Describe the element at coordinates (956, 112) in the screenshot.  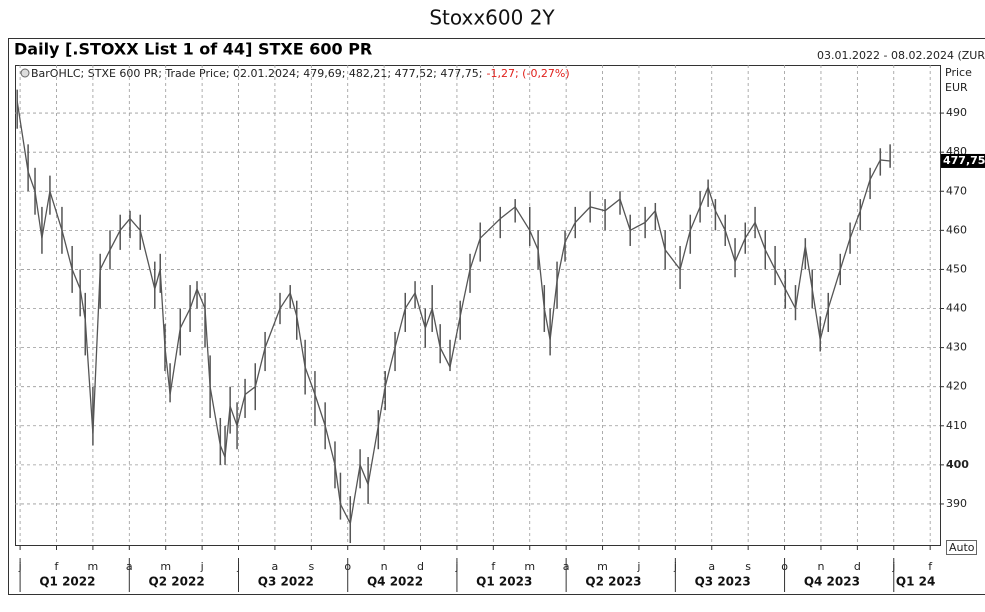
I see `y-tick-label: 490` at that location.